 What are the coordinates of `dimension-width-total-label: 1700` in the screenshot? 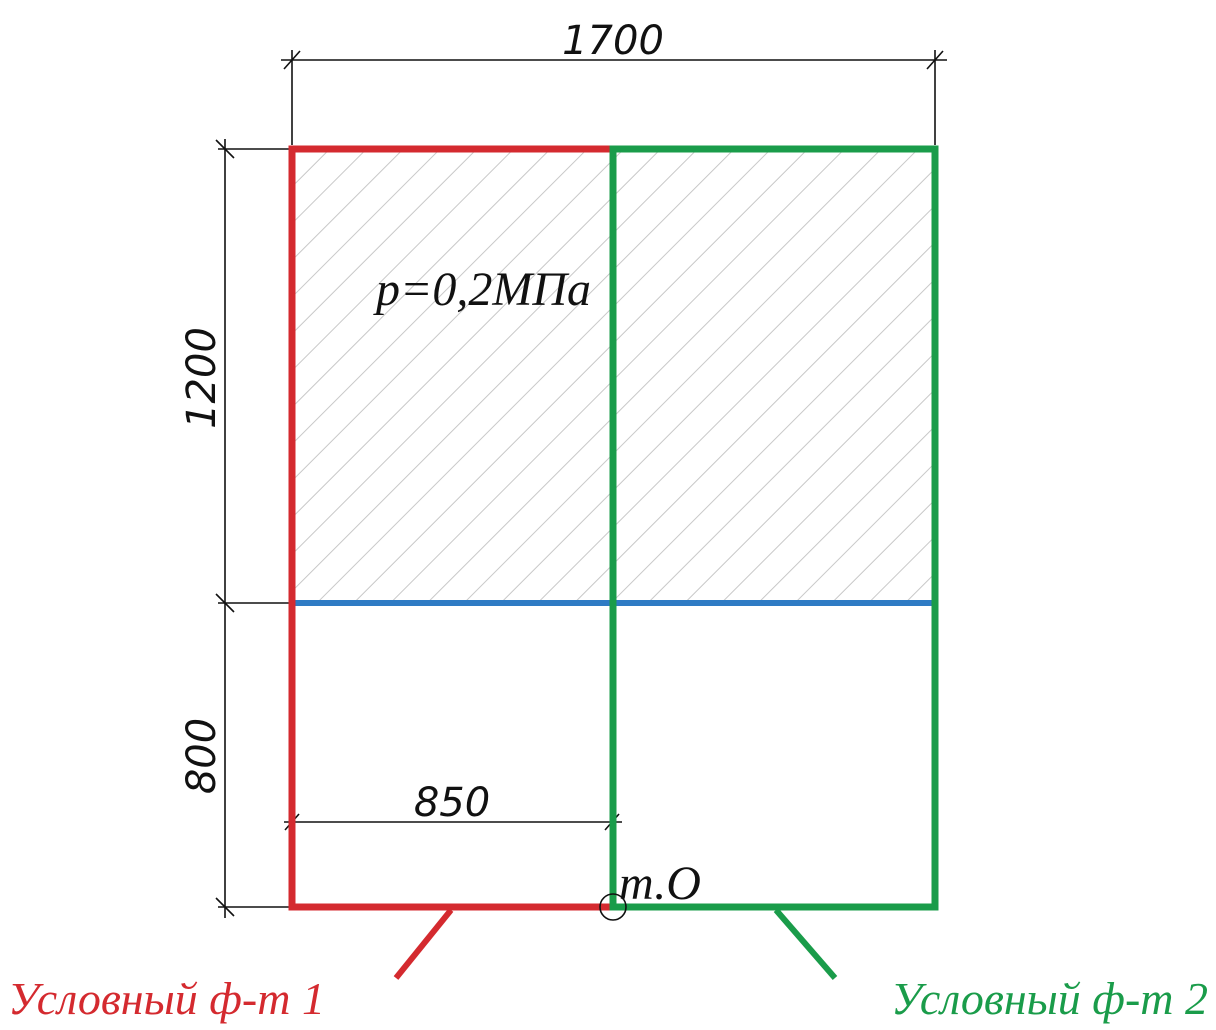 It's located at (613, 41).